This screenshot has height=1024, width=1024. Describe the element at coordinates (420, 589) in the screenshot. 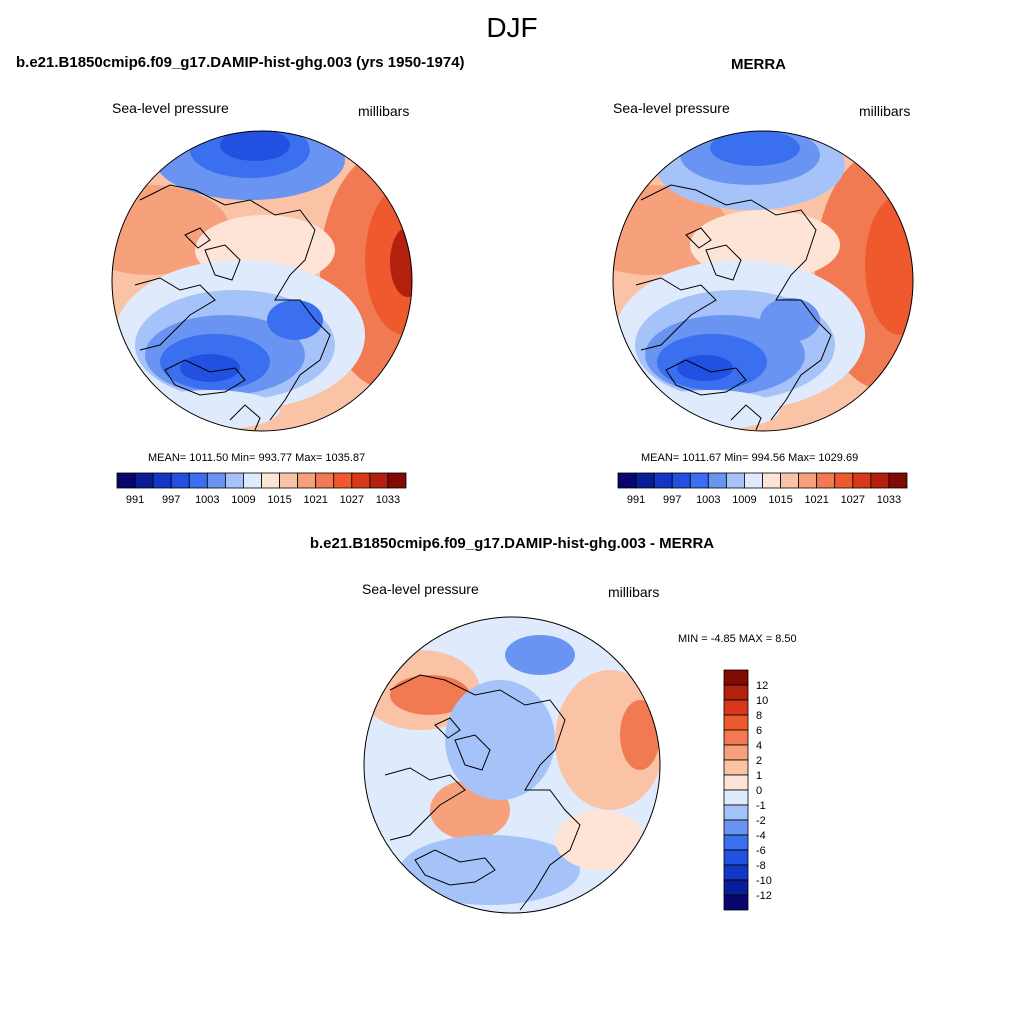

I see `panel3-variable-label: Sea-level pressure` at that location.